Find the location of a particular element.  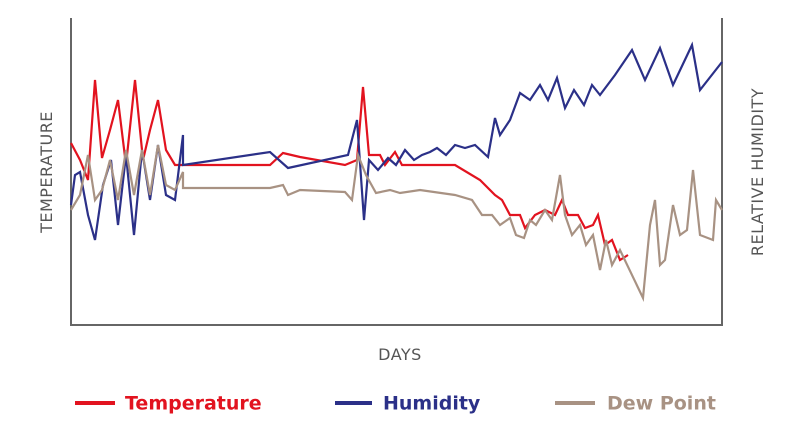

legend-label: Humidity is located at coordinates (432, 404).